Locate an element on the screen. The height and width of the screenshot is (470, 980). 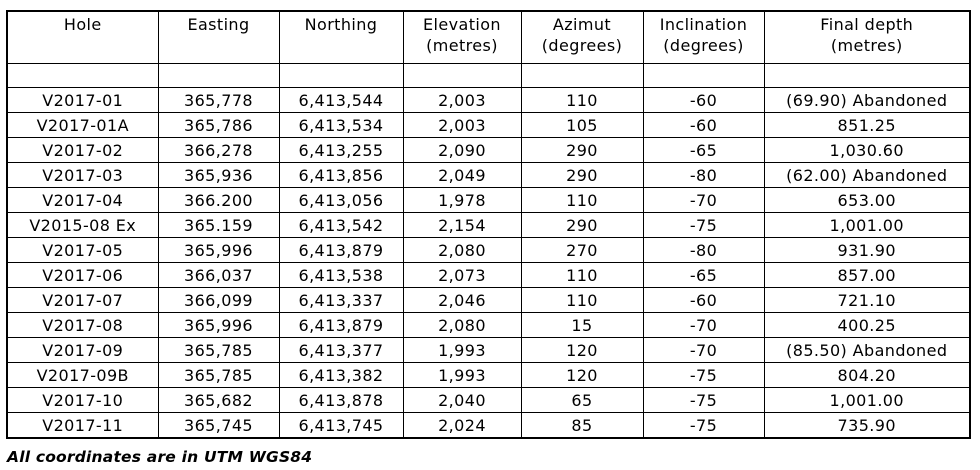
table-cell-hole: V2017-06 is located at coordinates (82, 275).